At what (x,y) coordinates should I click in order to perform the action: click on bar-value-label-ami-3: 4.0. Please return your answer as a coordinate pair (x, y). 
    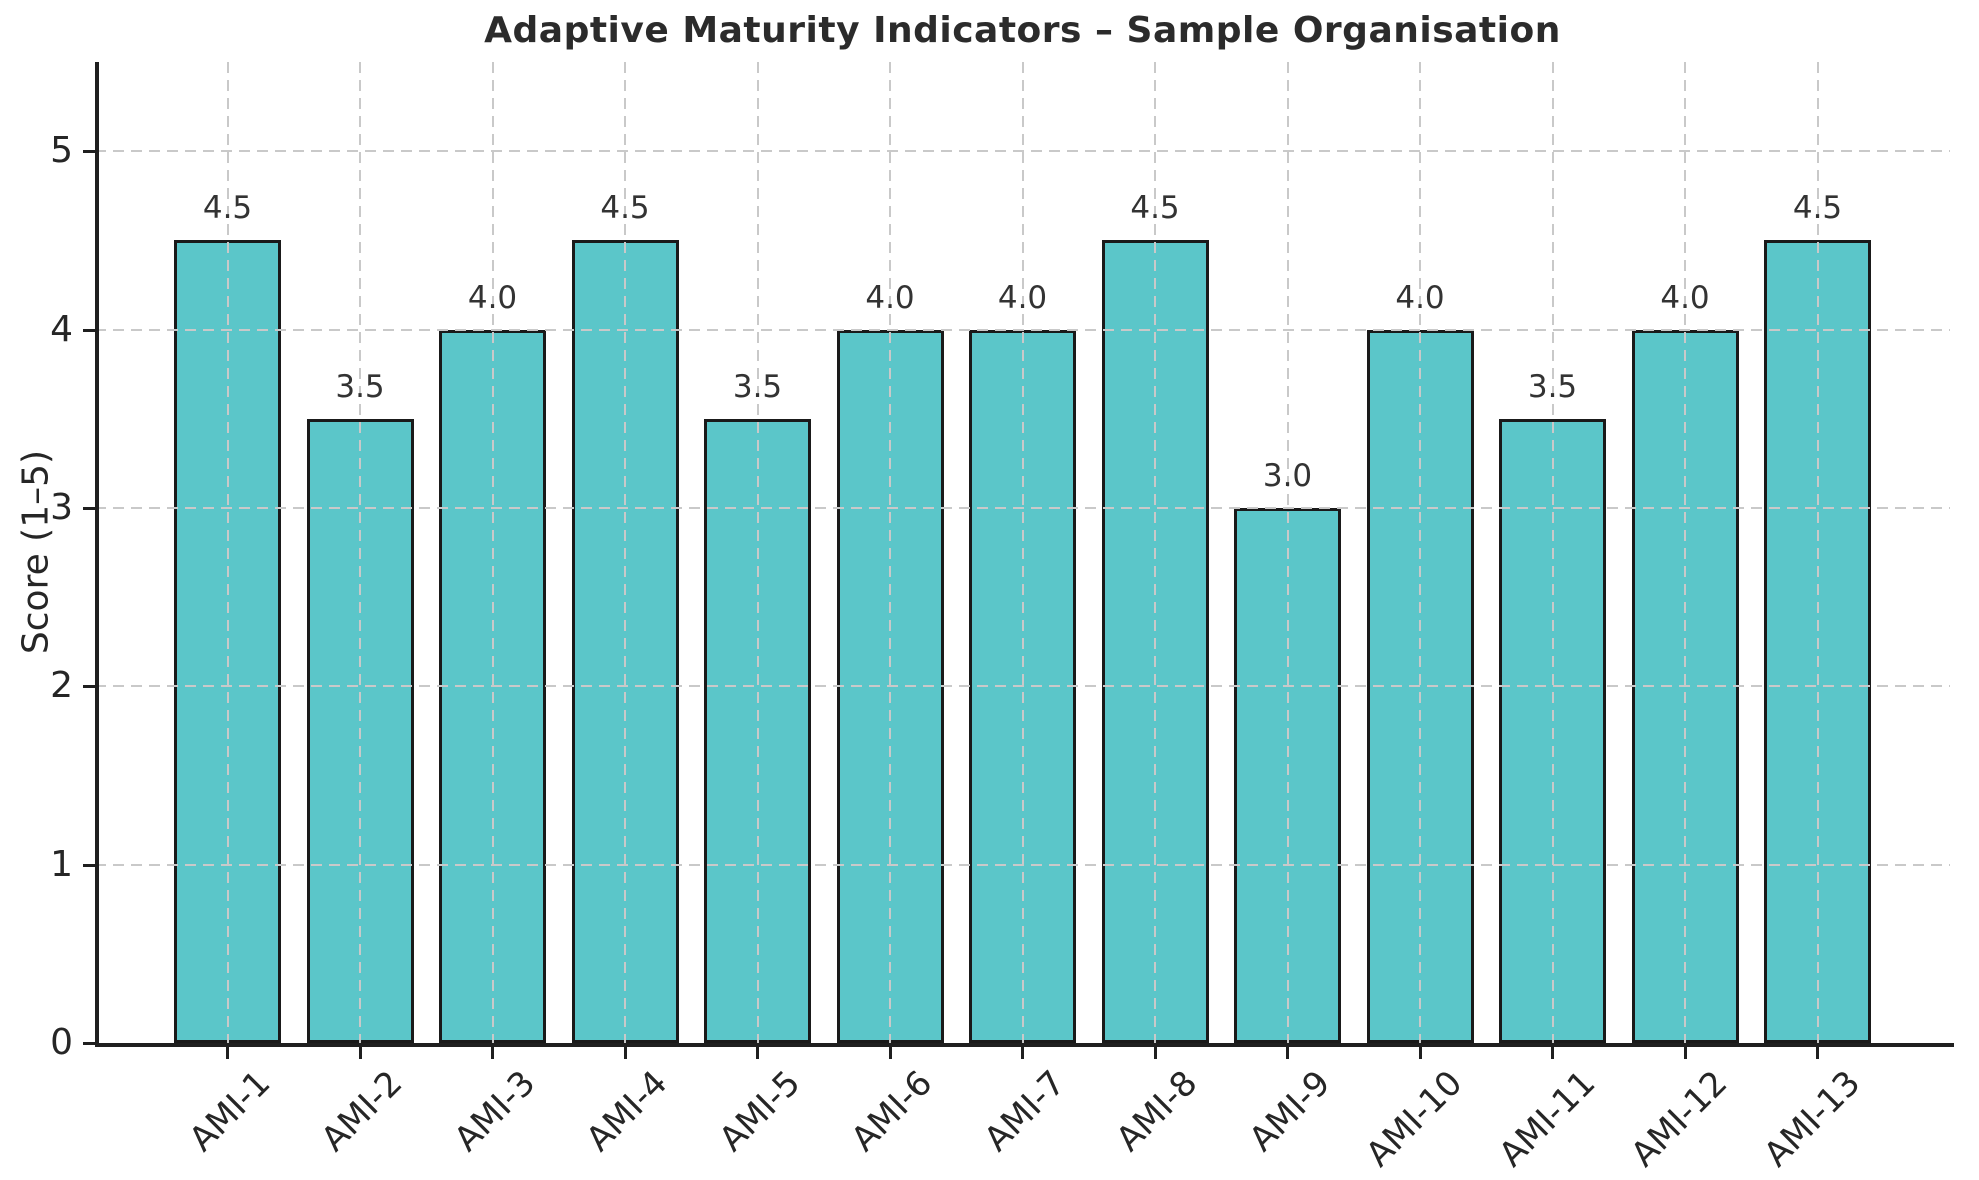
    Looking at the image, I should click on (492, 297).